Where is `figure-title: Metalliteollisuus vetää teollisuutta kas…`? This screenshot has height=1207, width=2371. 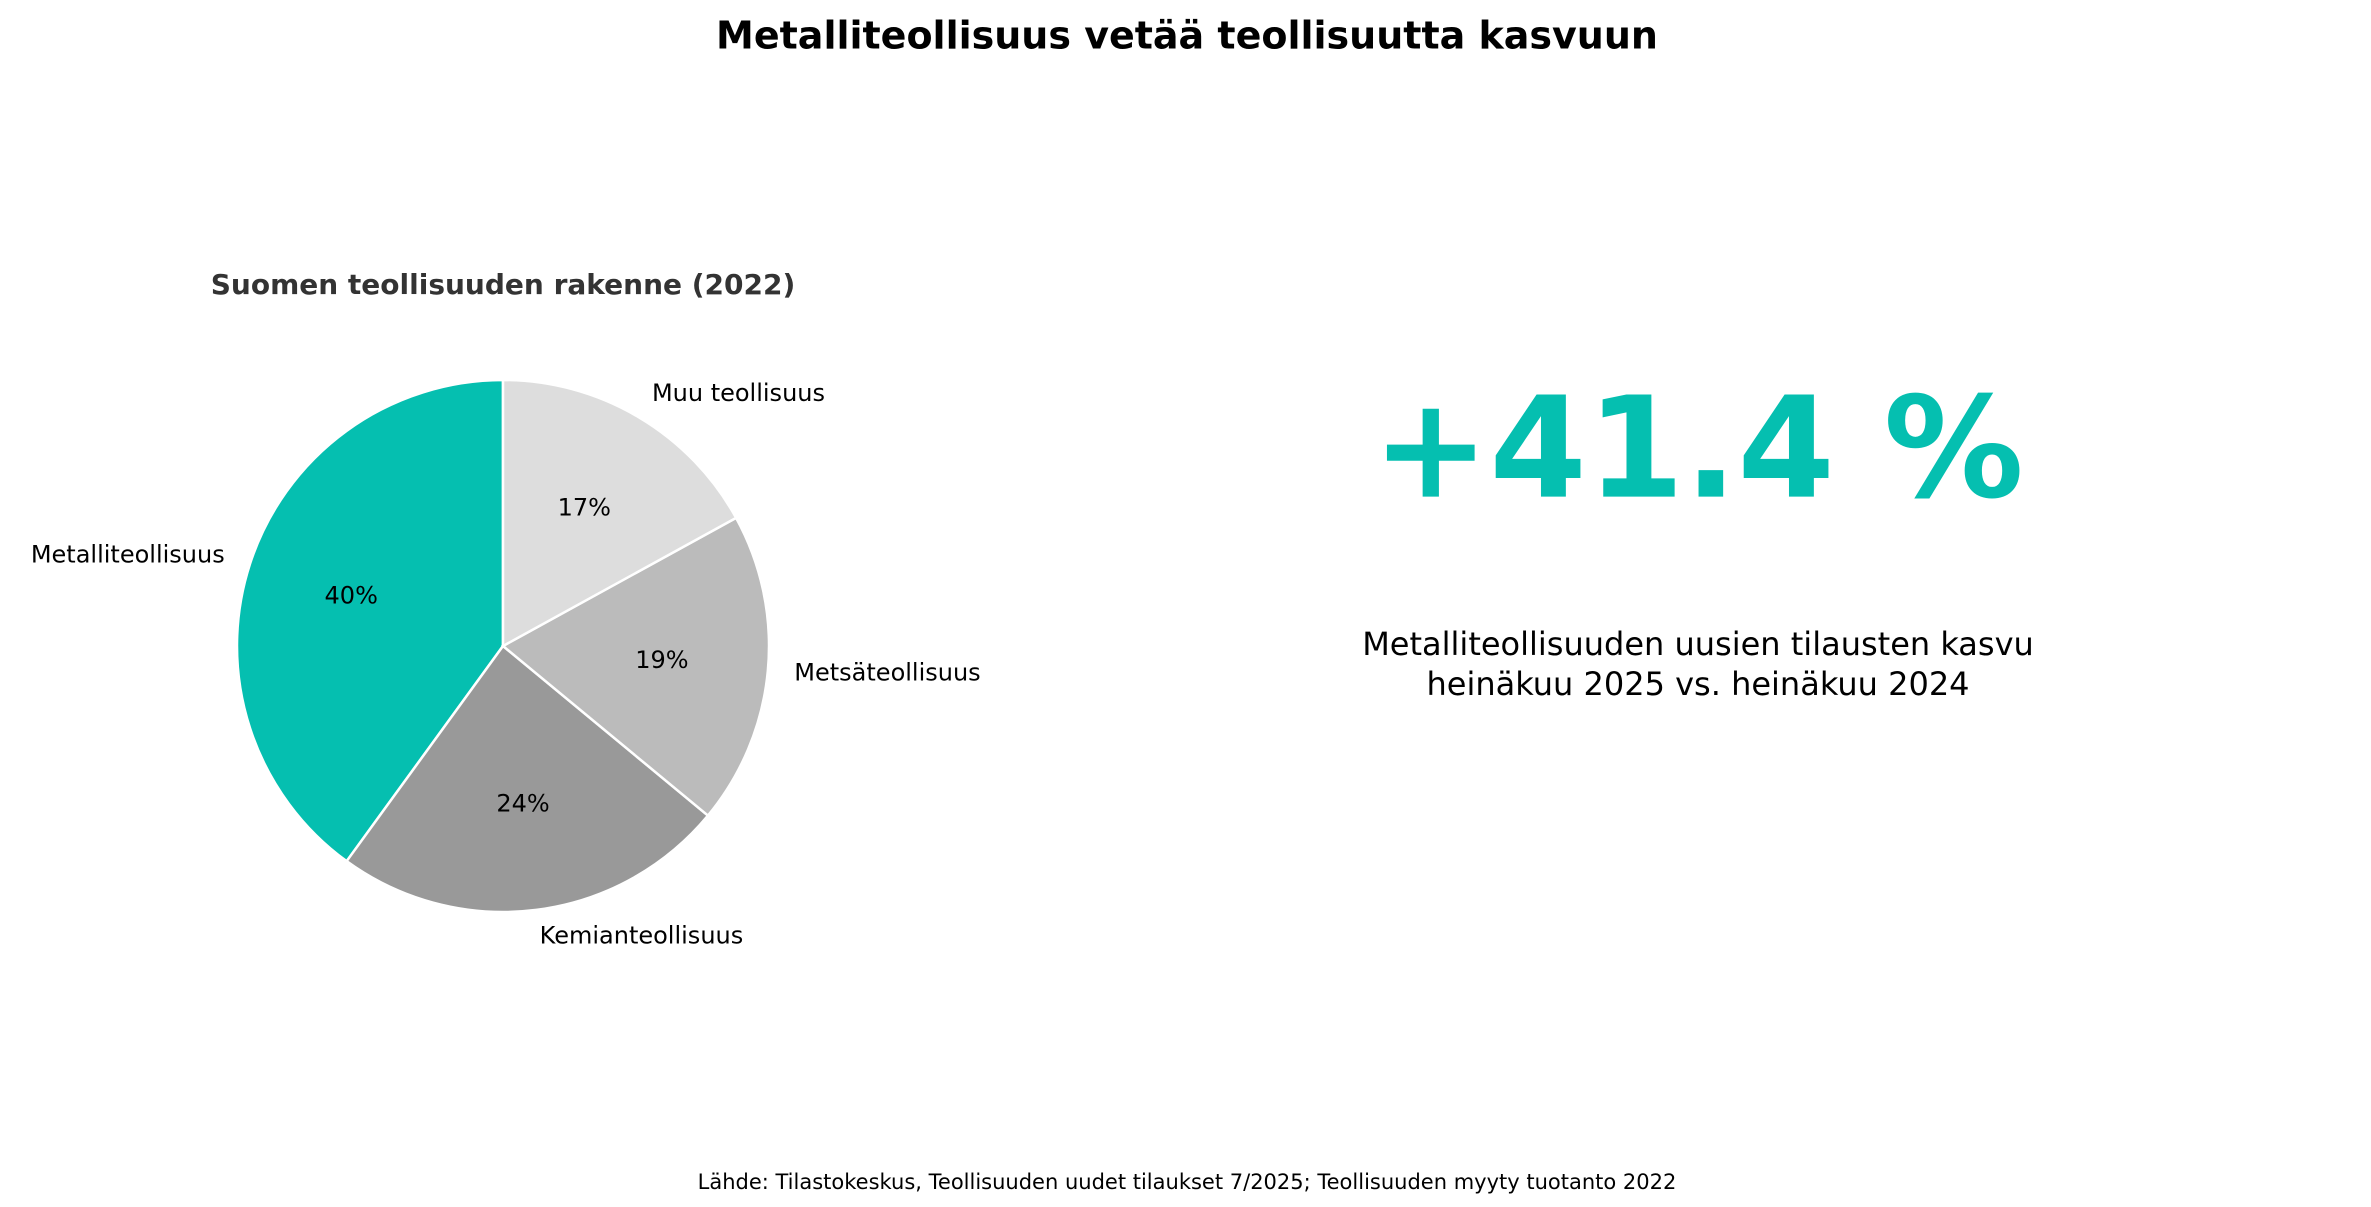 figure-title: Metalliteollisuus vetää teollisuutta kas… is located at coordinates (1187, 36).